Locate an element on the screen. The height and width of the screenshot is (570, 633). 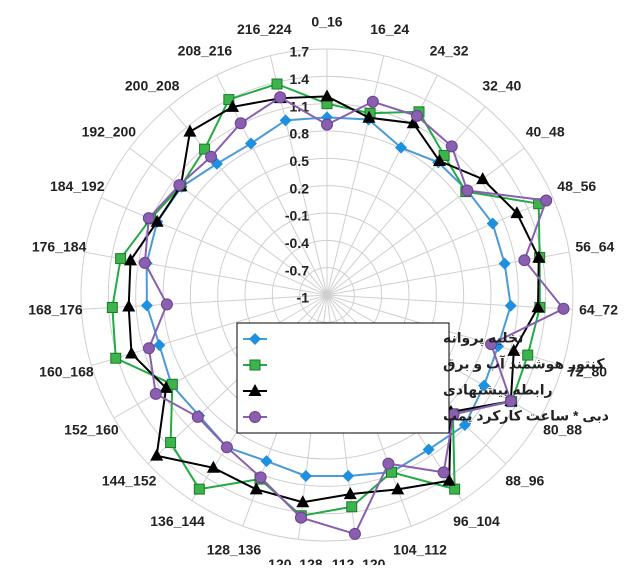
tick-label: 1.7 is located at coordinates (300, 52).